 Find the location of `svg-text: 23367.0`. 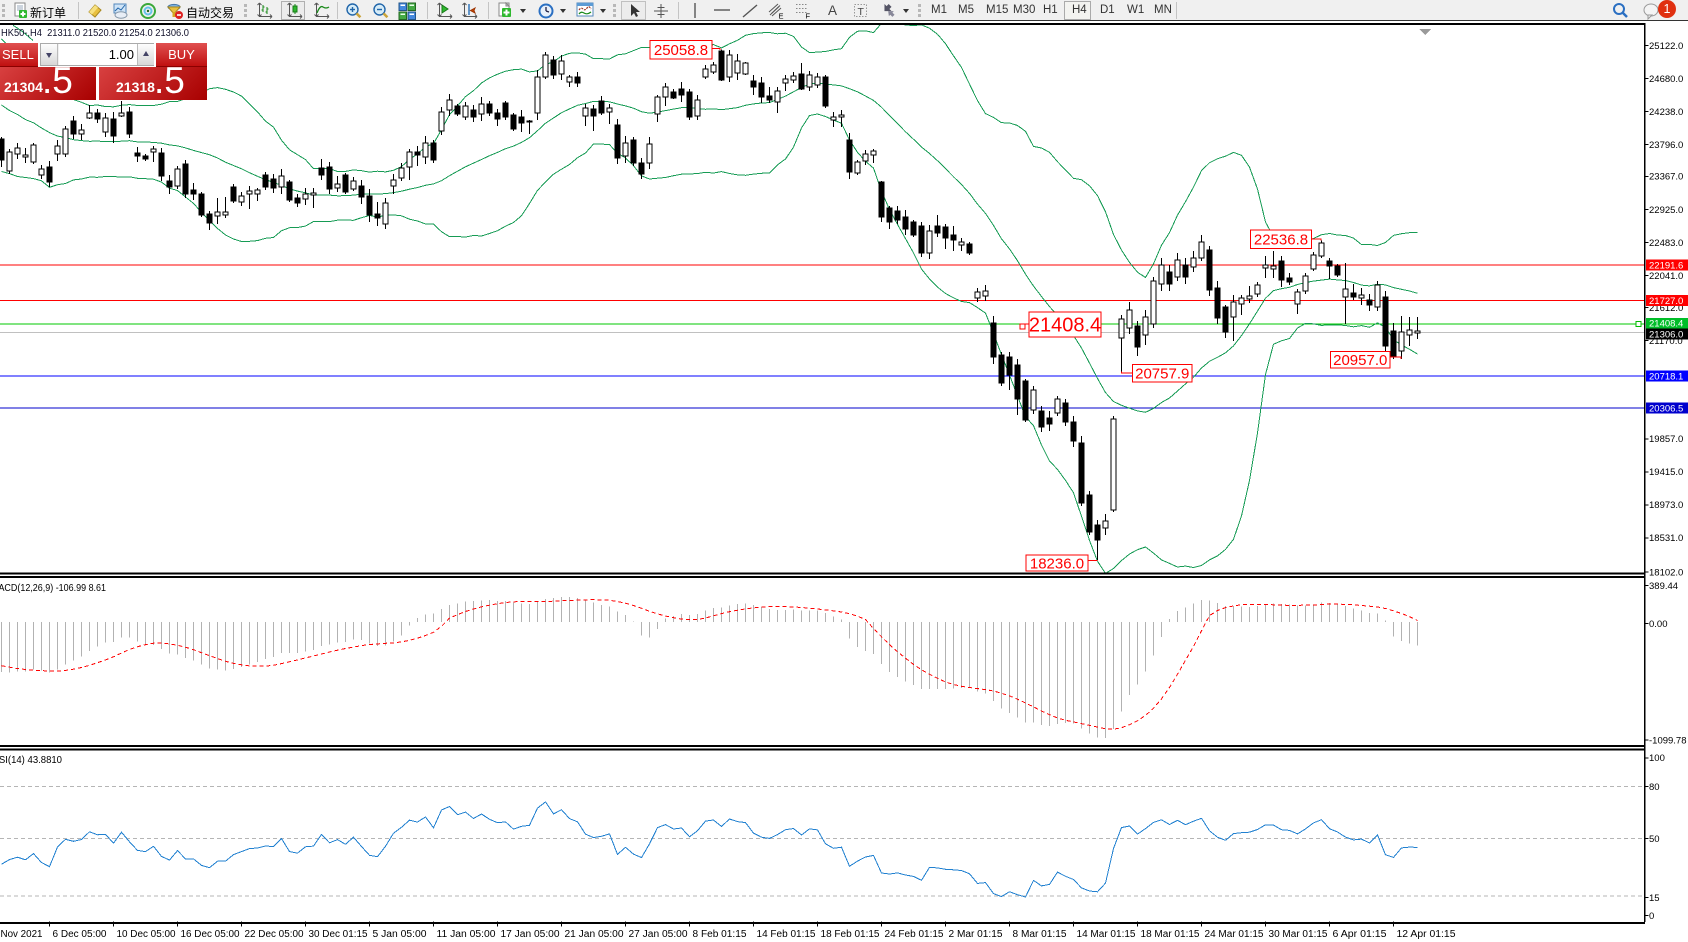

svg-text: 23367.0 is located at coordinates (1666, 177).